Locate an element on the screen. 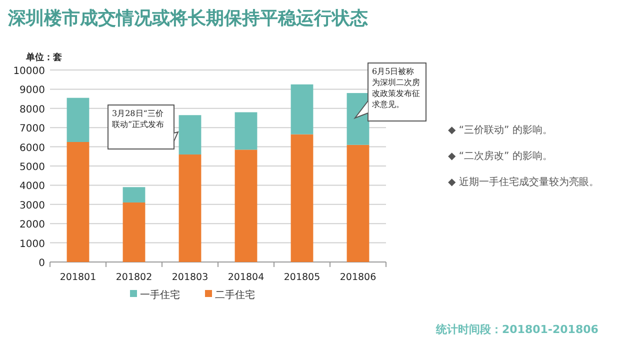 The width and height of the screenshot is (640, 348). y-tick-label: 2000 is located at coordinates (32, 225).